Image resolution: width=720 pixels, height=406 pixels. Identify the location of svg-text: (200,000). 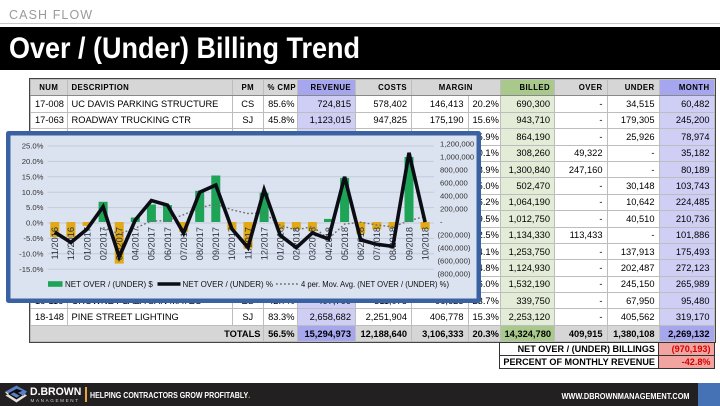
(454, 234).